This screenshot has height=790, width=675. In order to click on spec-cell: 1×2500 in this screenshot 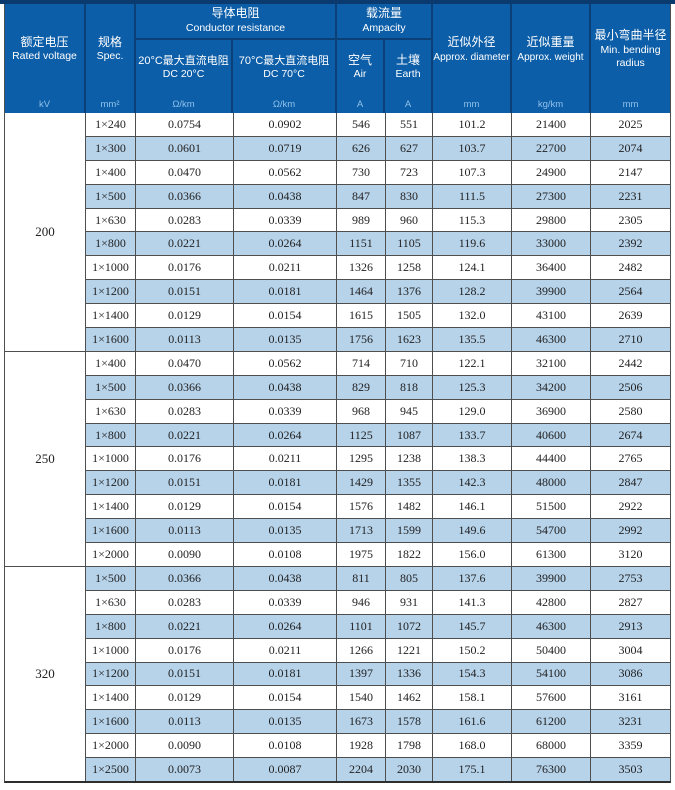, I will do `click(111, 769)`.